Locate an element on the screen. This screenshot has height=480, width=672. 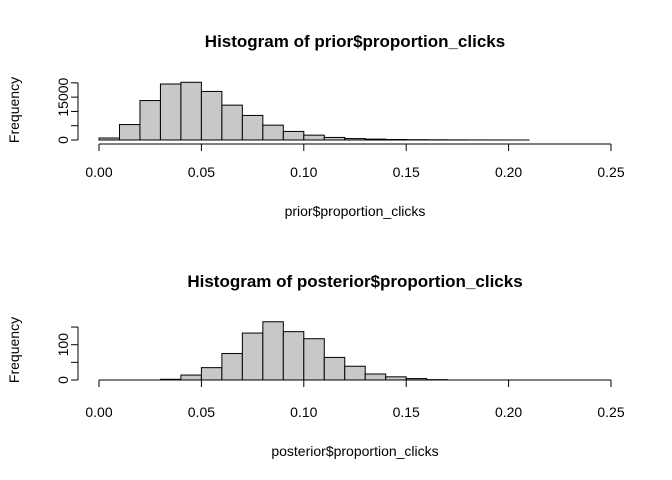
posterior-y-tick-label: 100 is located at coordinates (63, 345).